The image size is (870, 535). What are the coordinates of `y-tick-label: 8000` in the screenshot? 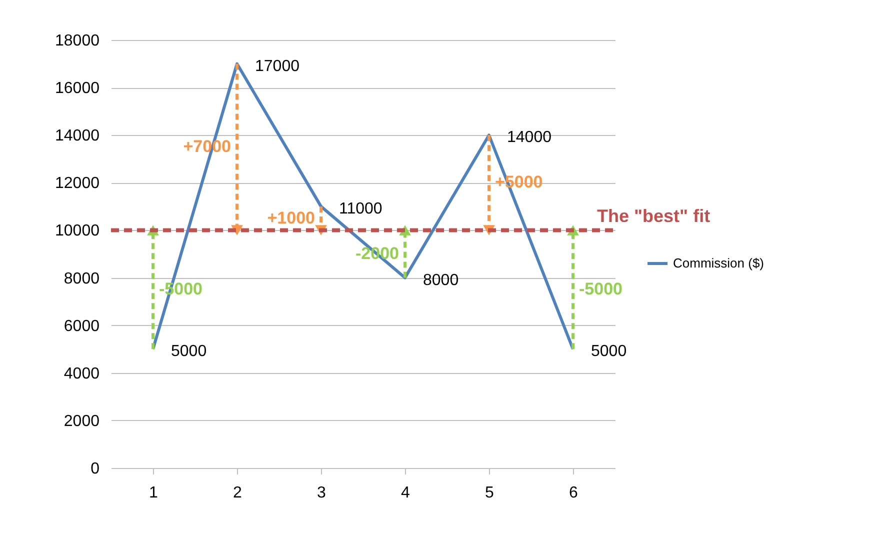 It's located at (82, 279).